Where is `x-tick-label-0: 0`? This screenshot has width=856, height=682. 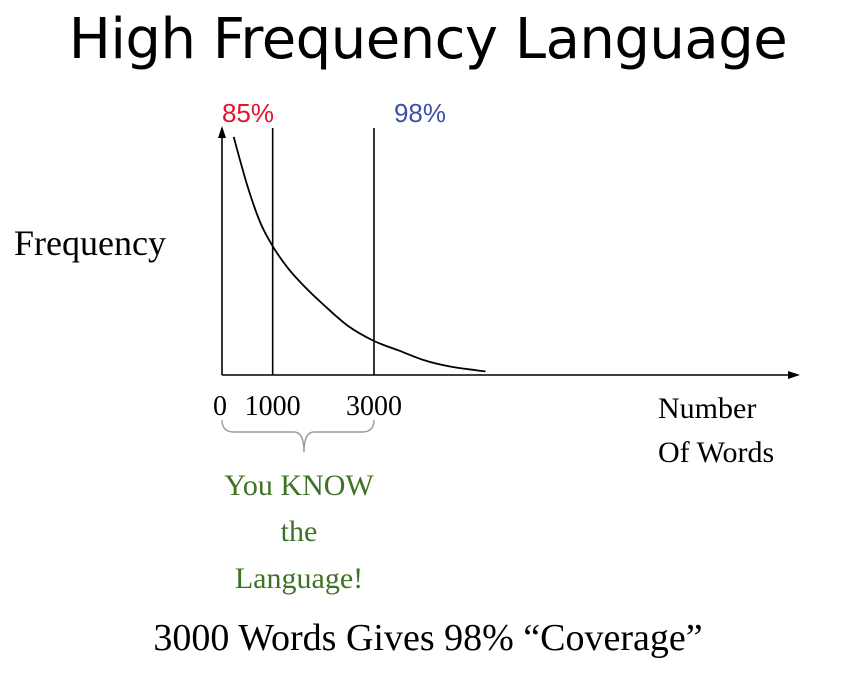
x-tick-label-0: 0 is located at coordinates (220, 406).